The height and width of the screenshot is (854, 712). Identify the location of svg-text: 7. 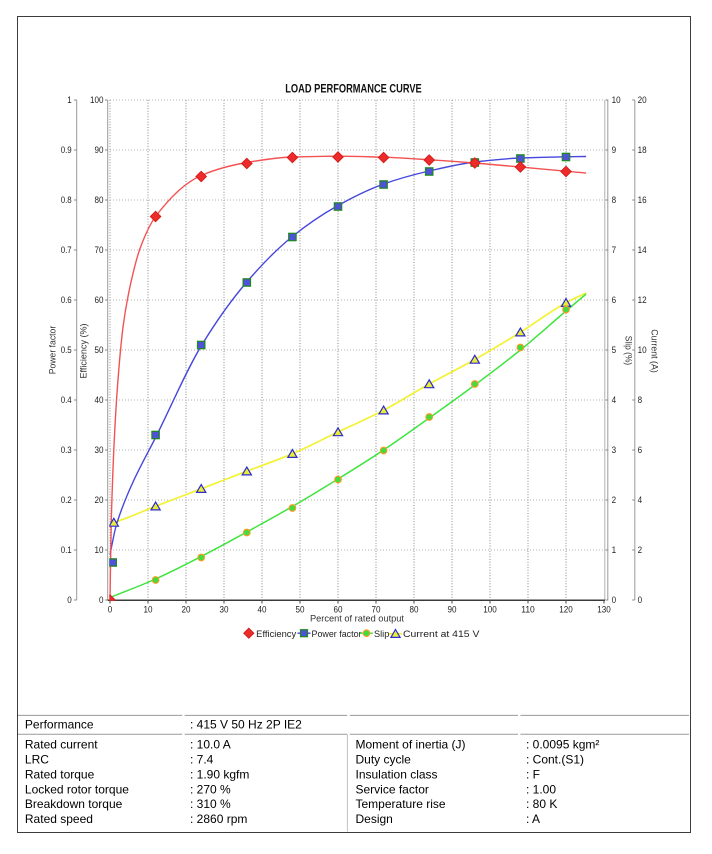
(614, 250).